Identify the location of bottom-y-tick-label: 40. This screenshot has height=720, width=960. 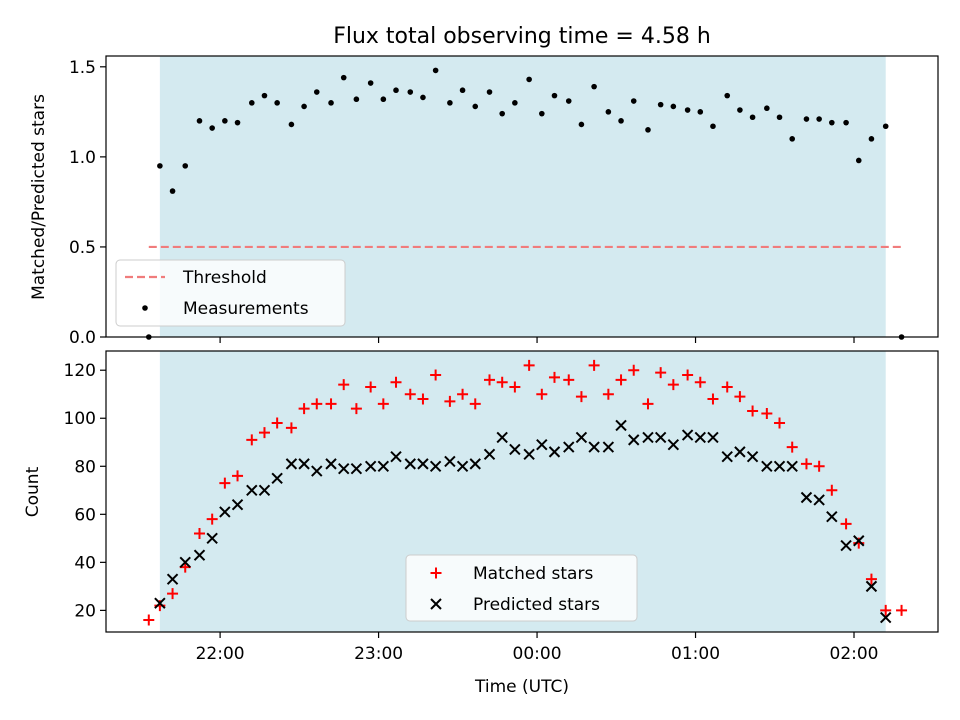
(85, 563).